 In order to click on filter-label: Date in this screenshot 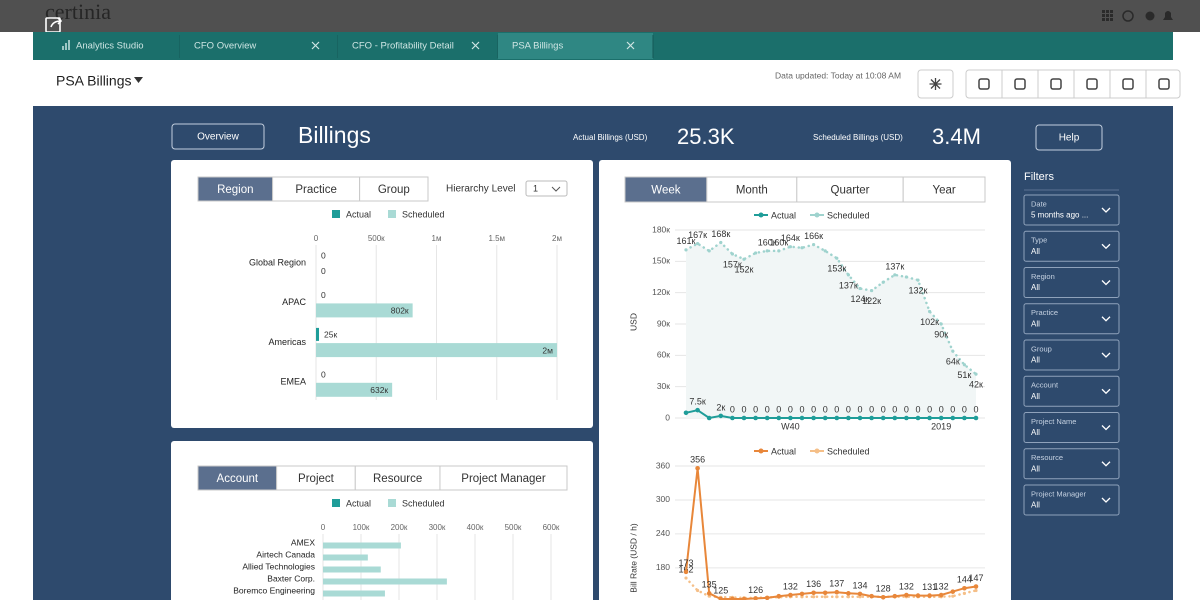, I will do `click(1039, 203)`.